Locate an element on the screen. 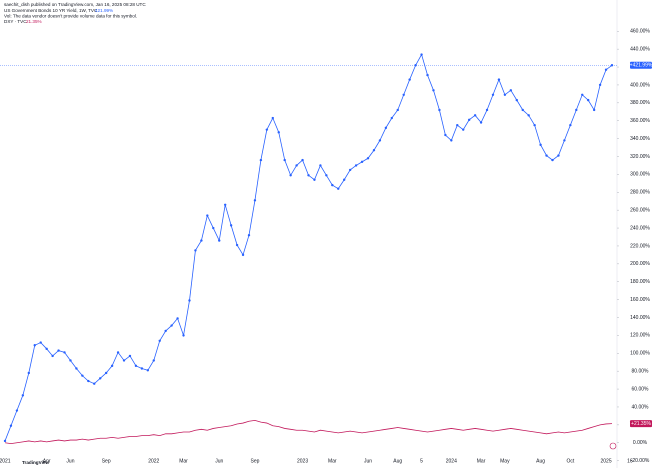 This screenshot has width=666, height=468. legend-series-1: DXY · TVC is located at coordinates (15, 21).